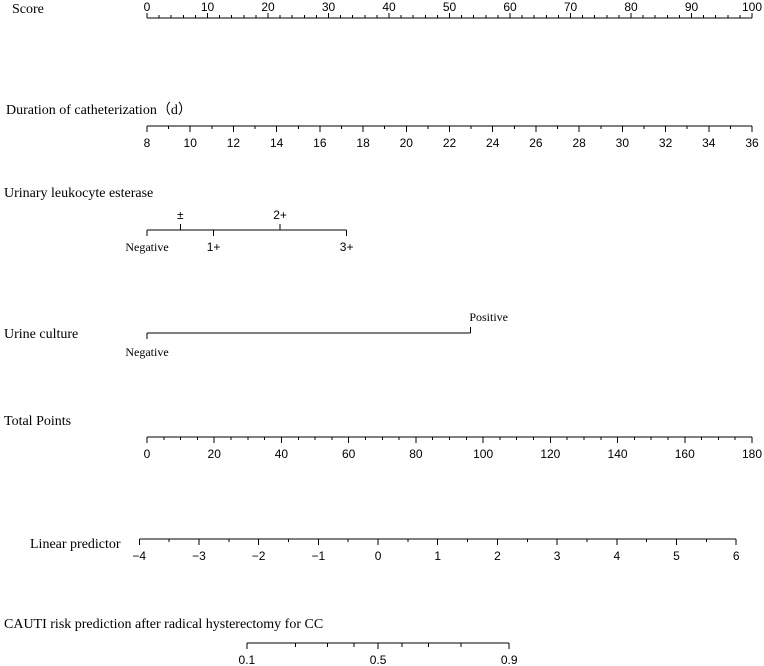 The height and width of the screenshot is (666, 764). Describe the element at coordinates (363, 143) in the screenshot. I see `duration-tick-label: 18` at that location.